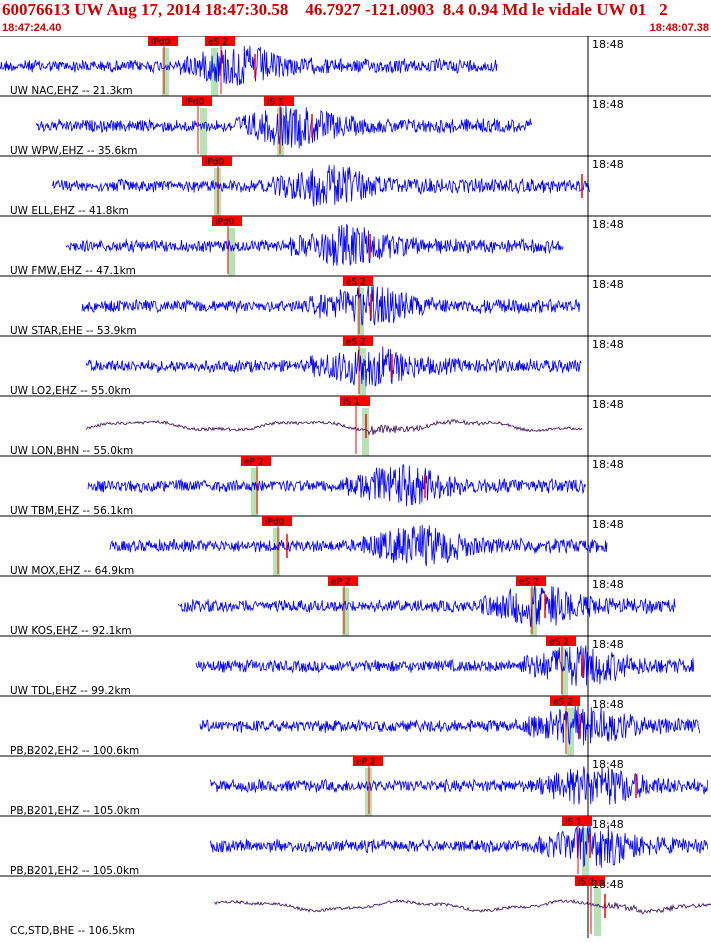 Image resolution: width=711 pixels, height=943 pixels. What do you see at coordinates (74, 871) in the screenshot?
I see `station-label: PB,B201,EH2 -- 105.0km` at bounding box center [74, 871].